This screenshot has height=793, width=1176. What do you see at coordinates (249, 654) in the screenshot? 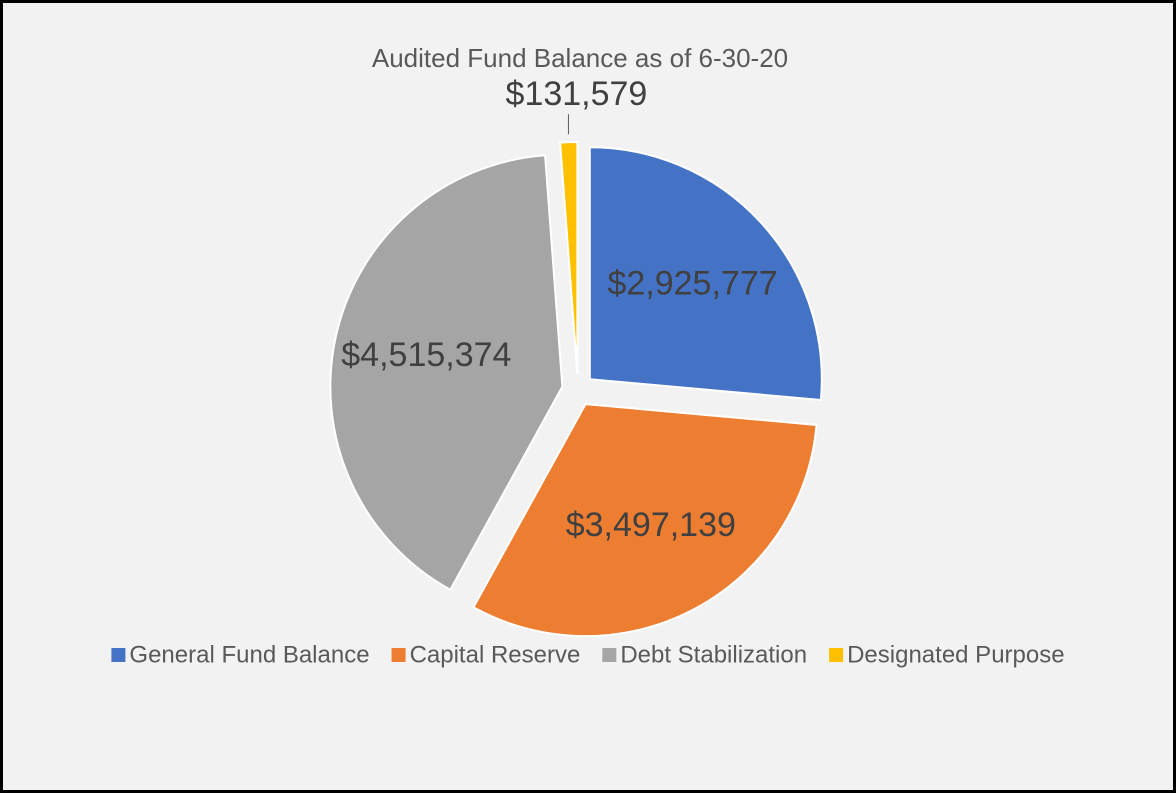
I see `legend-label: General Fund Balance` at bounding box center [249, 654].